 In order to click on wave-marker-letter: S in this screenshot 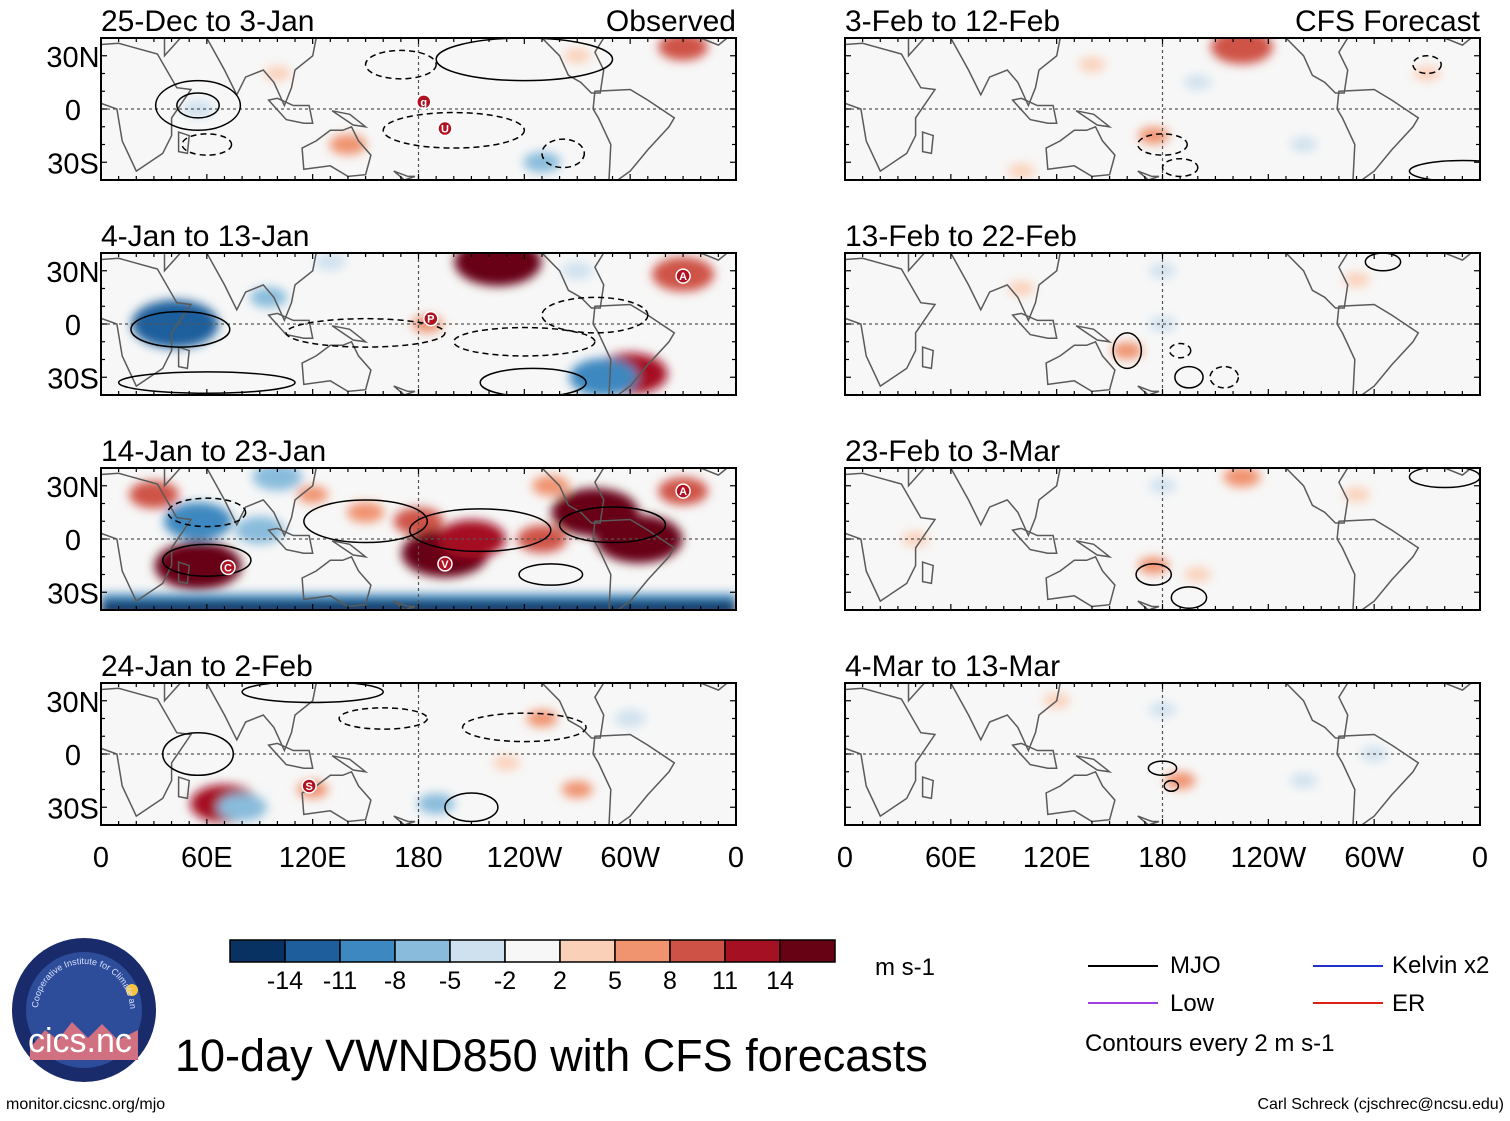, I will do `click(308, 787)`.